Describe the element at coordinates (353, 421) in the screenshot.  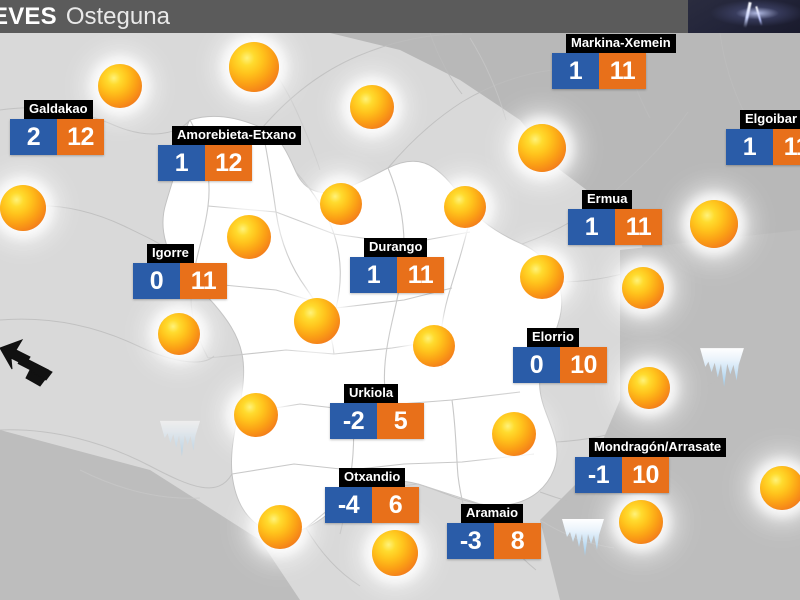
I see `temperature-min: -2` at that location.